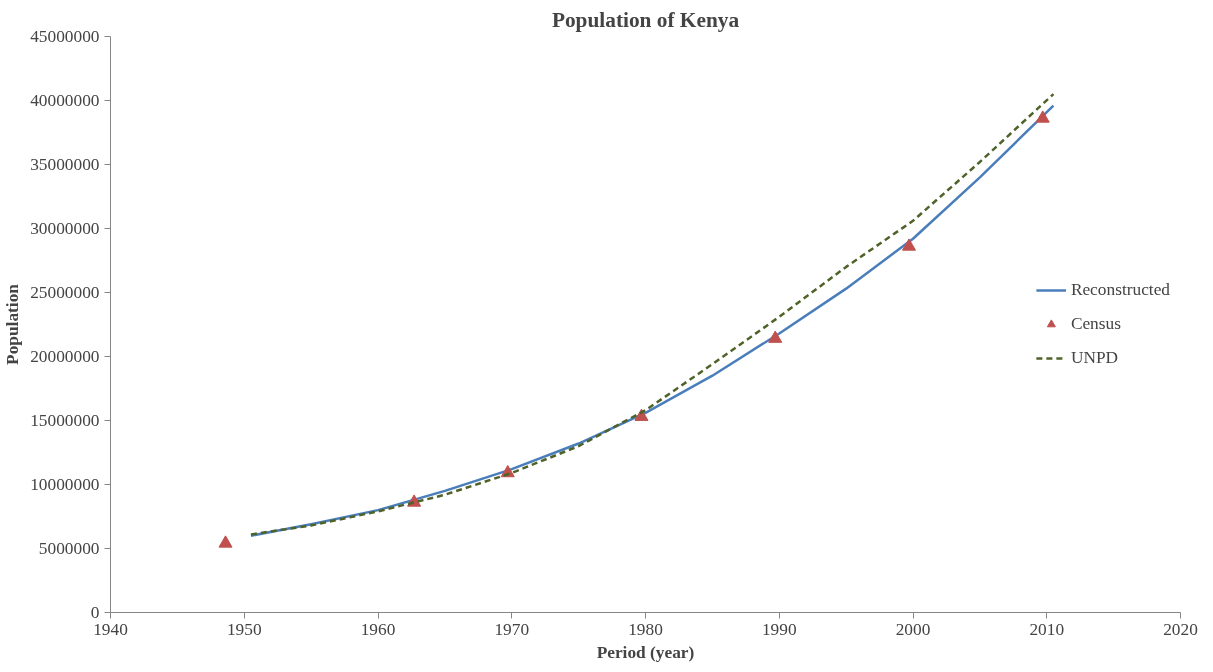 Image resolution: width=1213 pixels, height=672 pixels. What do you see at coordinates (913, 629) in the screenshot?
I see `x-tick-label: 2000` at bounding box center [913, 629].